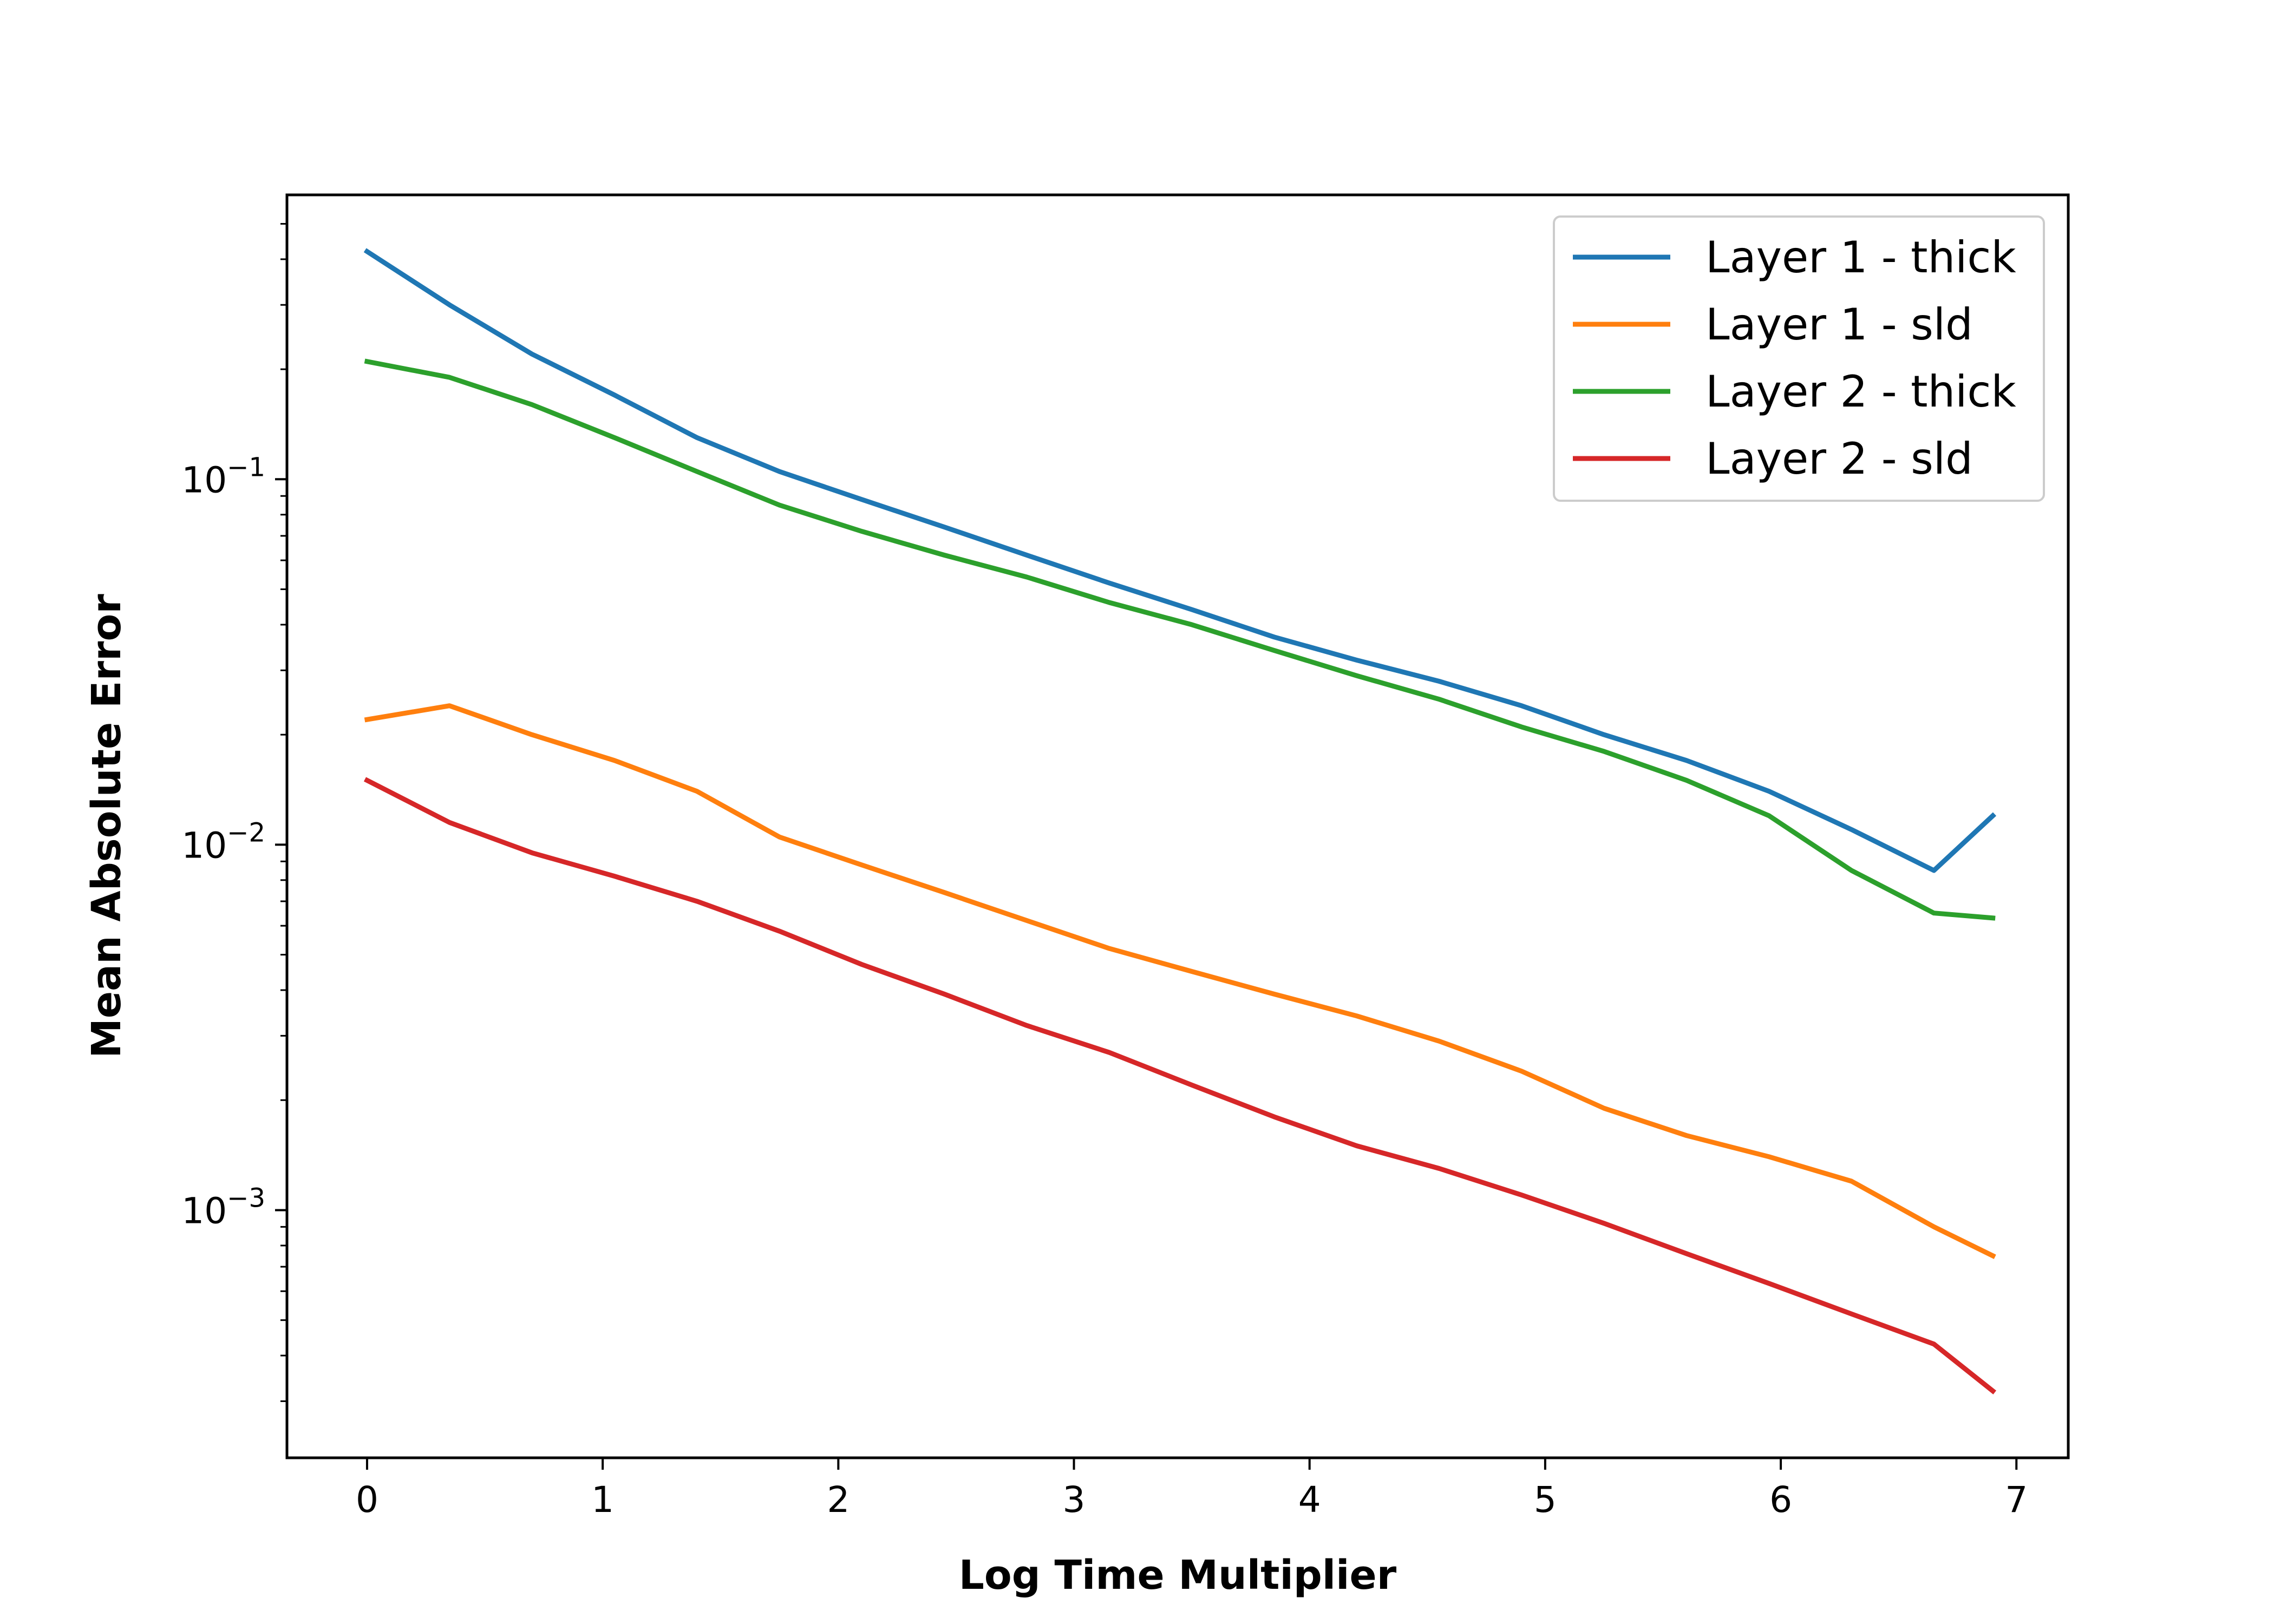  Describe the element at coordinates (223, 1208) in the screenshot. I see `y-tick-label: 10⁻³` at that location.